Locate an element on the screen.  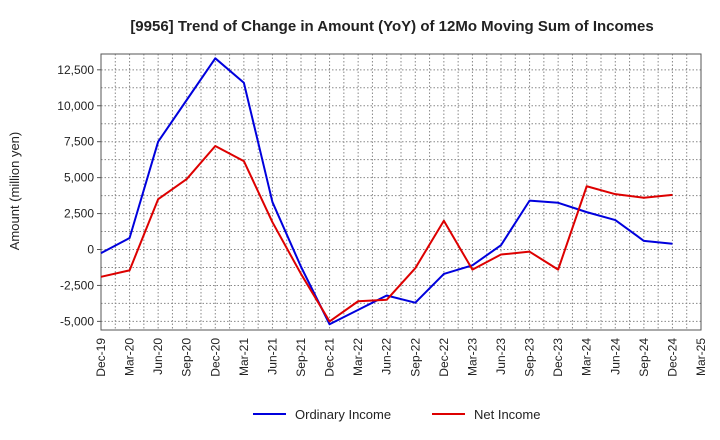
x-tick-label: Dec-20 is located at coordinates (215, 357).